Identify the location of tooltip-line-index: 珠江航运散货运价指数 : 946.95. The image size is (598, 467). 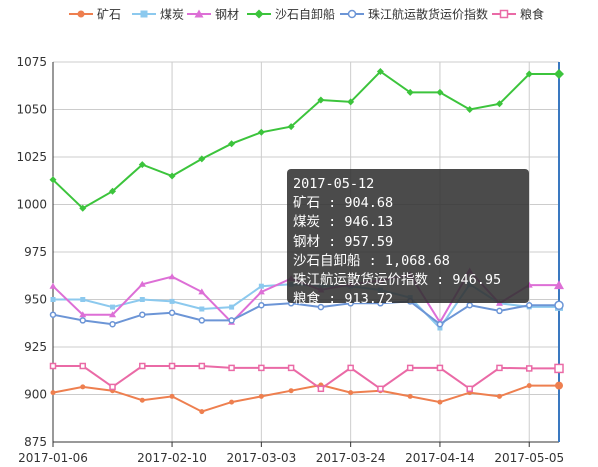
(397, 280).